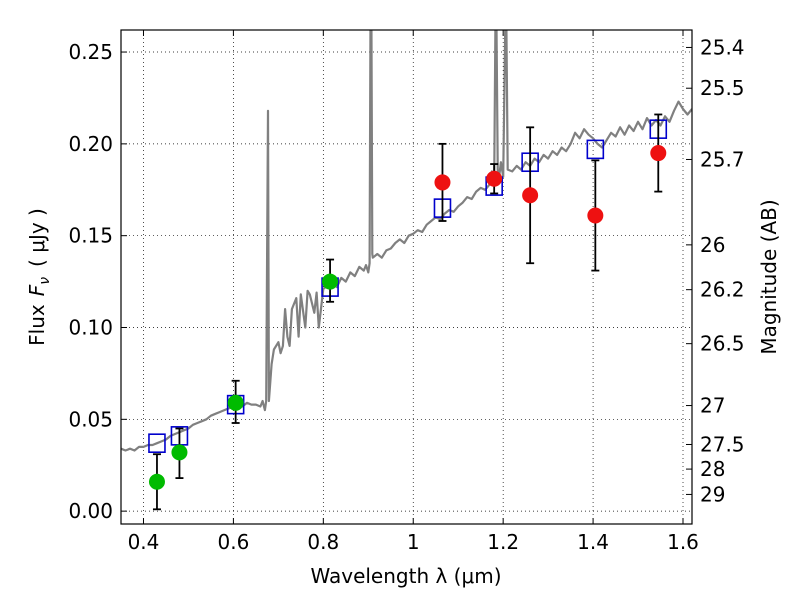 The height and width of the screenshot is (600, 800). I want to click on y2-tick-label: 28, so click(712, 469).